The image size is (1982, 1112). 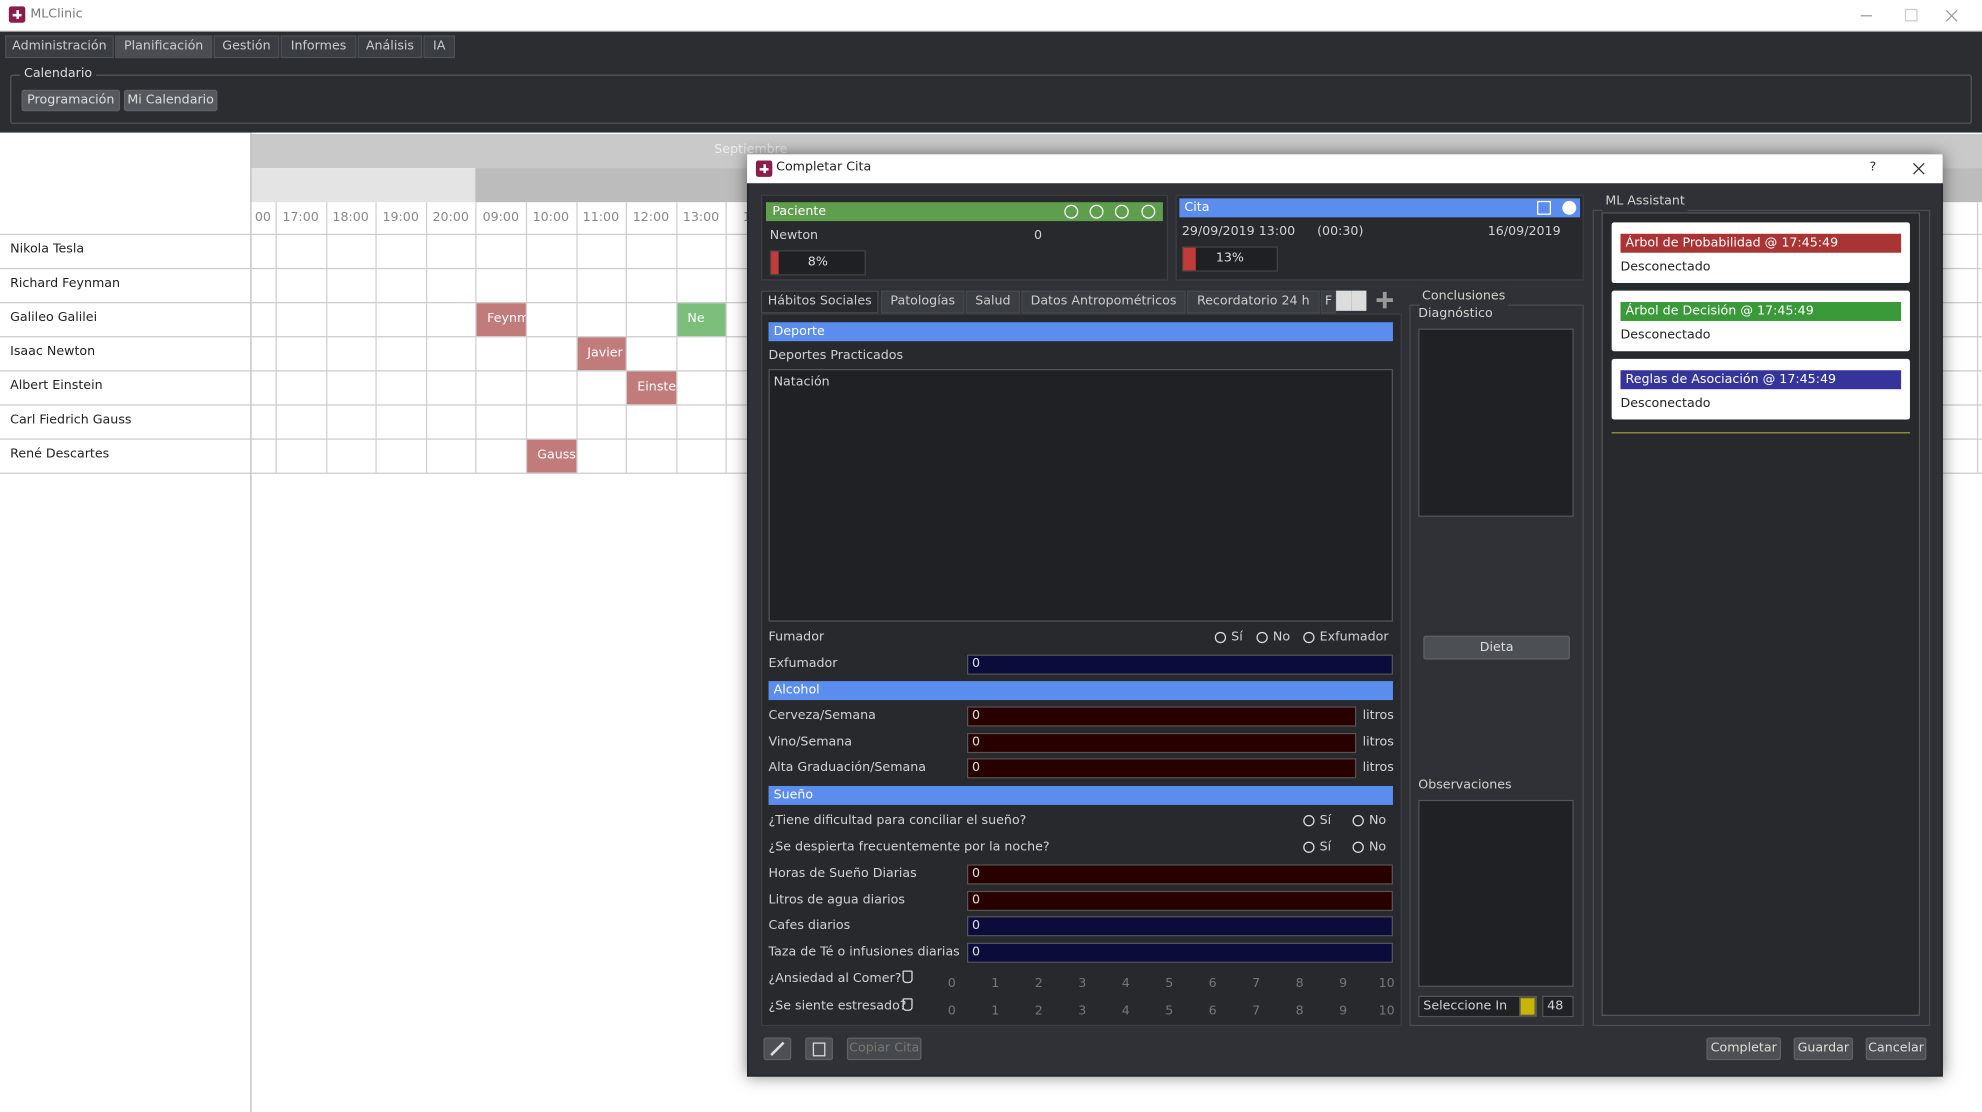 I want to click on save-button: Guardar, so click(x=1823, y=1049).